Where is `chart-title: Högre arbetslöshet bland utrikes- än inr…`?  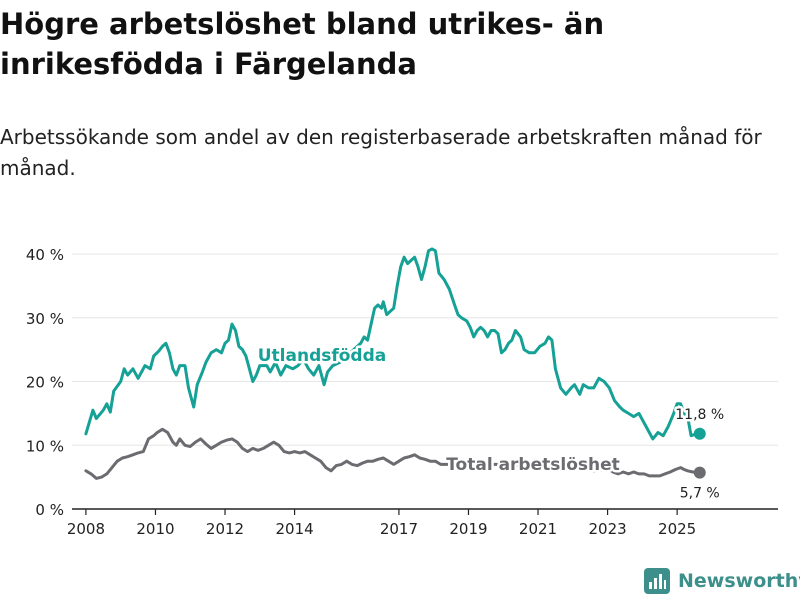 chart-title: Högre arbetslöshet bland utrikes- än inr… is located at coordinates (302, 44).